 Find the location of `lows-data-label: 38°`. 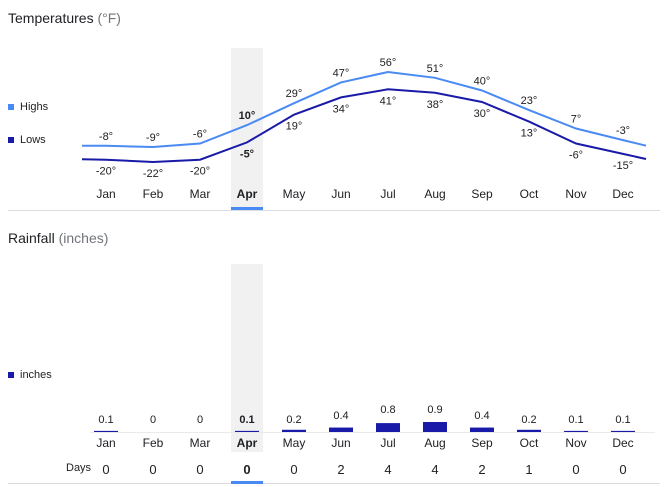

lows-data-label: 38° is located at coordinates (435, 105).